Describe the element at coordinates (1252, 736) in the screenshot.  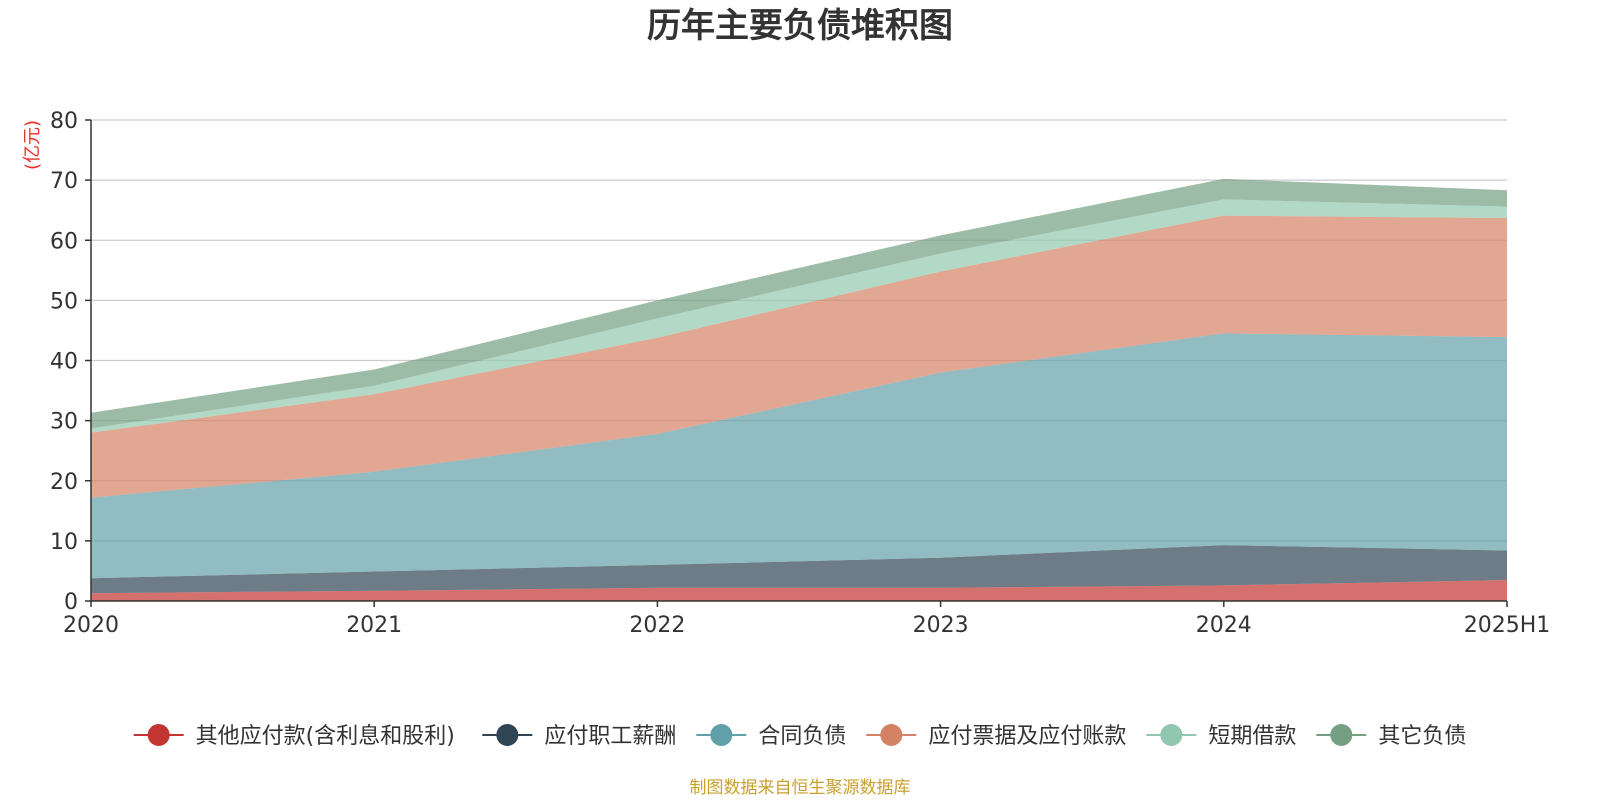
I see `legend-label: 短期借款` at that location.